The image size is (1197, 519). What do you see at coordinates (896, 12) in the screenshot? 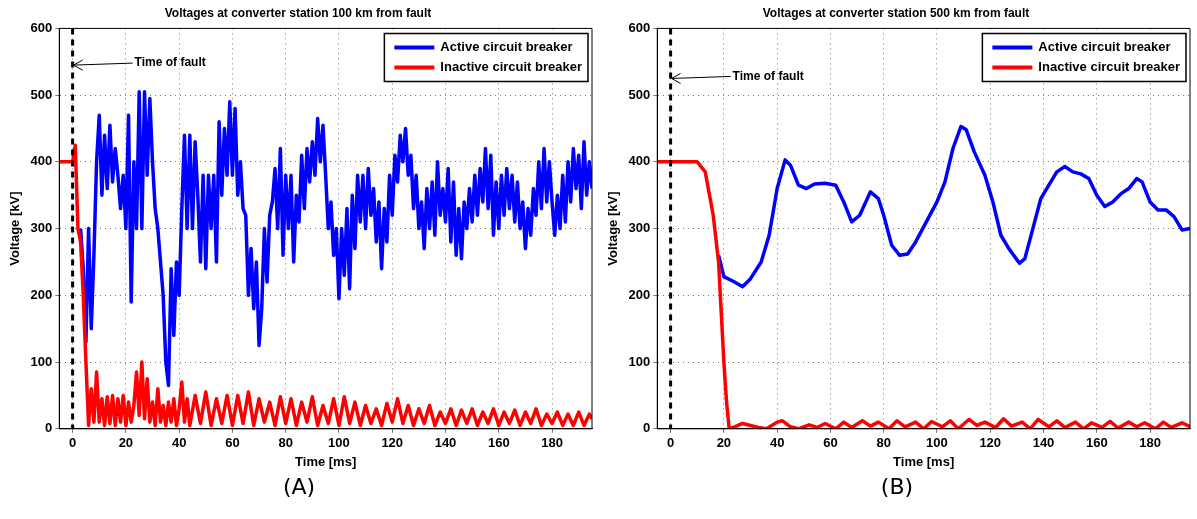
I see `chart-title: Voltages at converter station 500 km from fault` at bounding box center [896, 12].